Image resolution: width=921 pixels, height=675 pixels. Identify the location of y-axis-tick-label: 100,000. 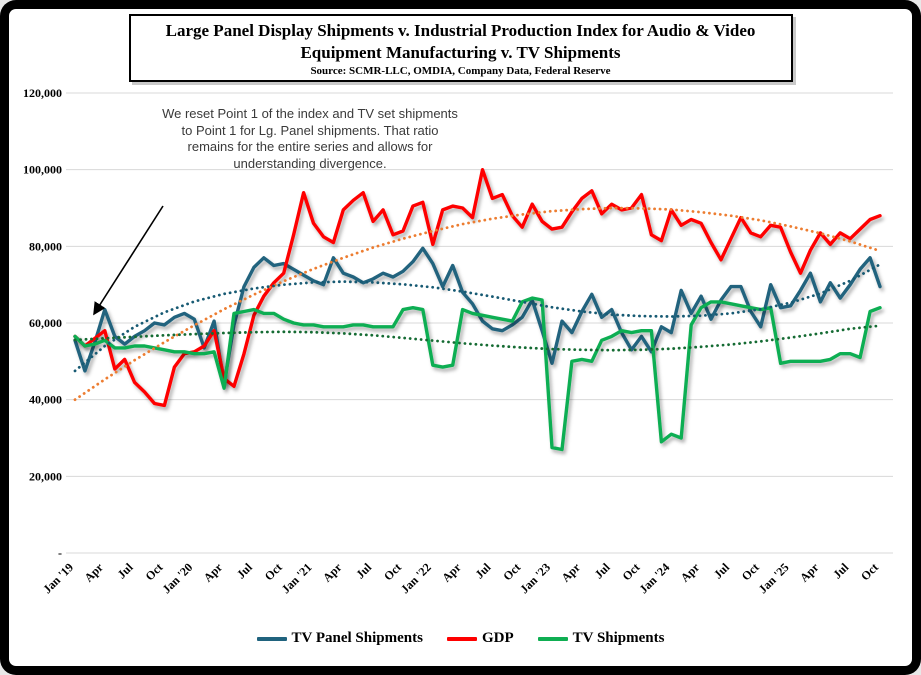
(42, 170).